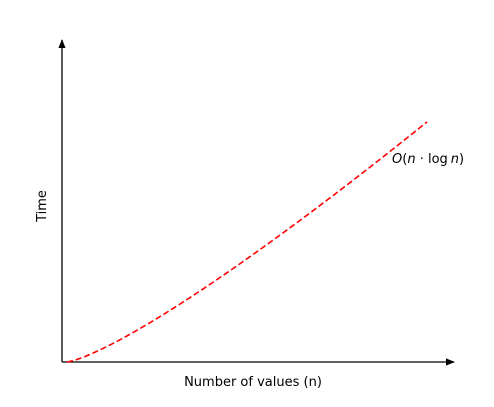 The image size is (494, 407). Describe the element at coordinates (253, 382) in the screenshot. I see `x-axis-label: Number of values (n)` at that location.